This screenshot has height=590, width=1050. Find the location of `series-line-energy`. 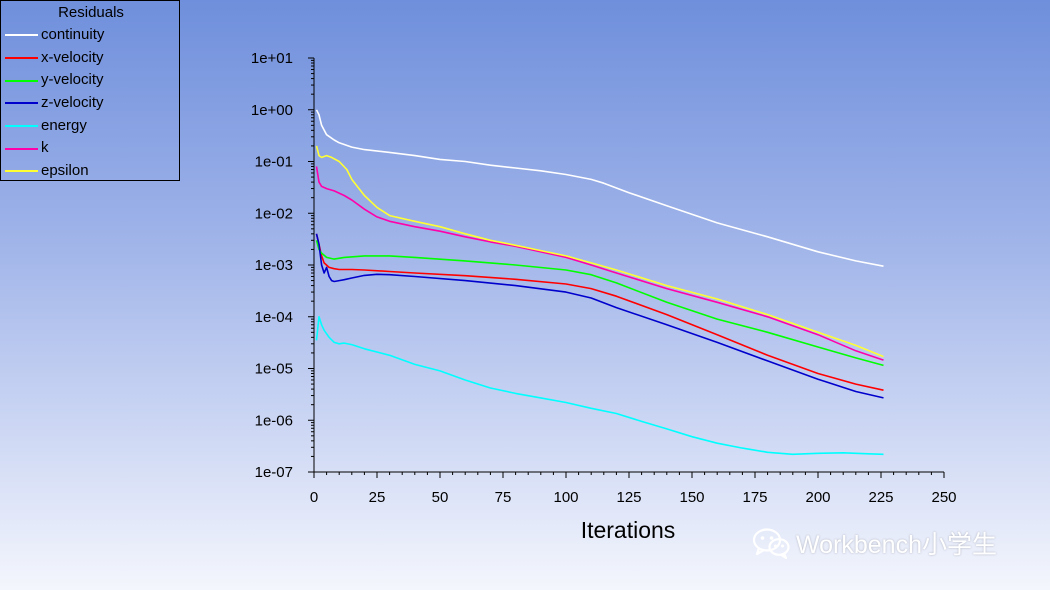

series-line-energy is located at coordinates (599, 385).